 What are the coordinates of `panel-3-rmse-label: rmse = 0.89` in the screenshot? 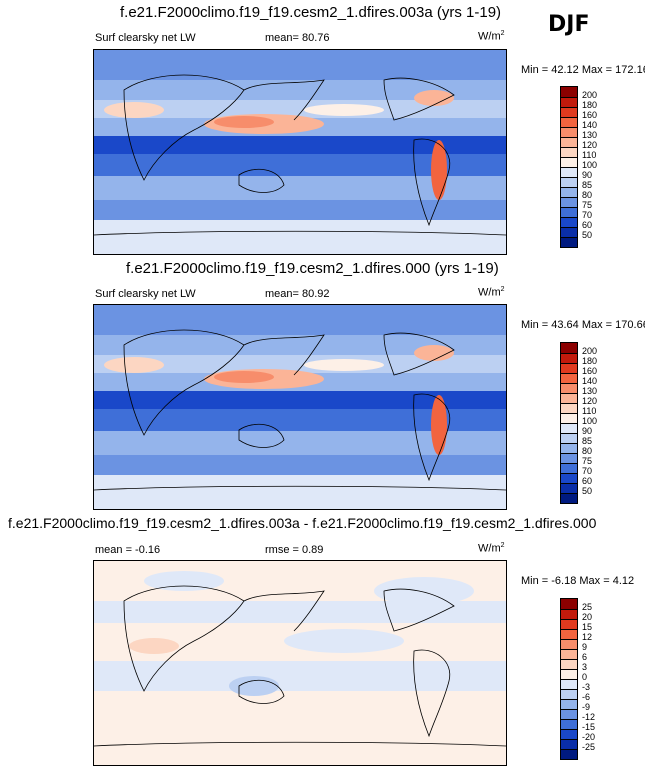 It's located at (294, 550).